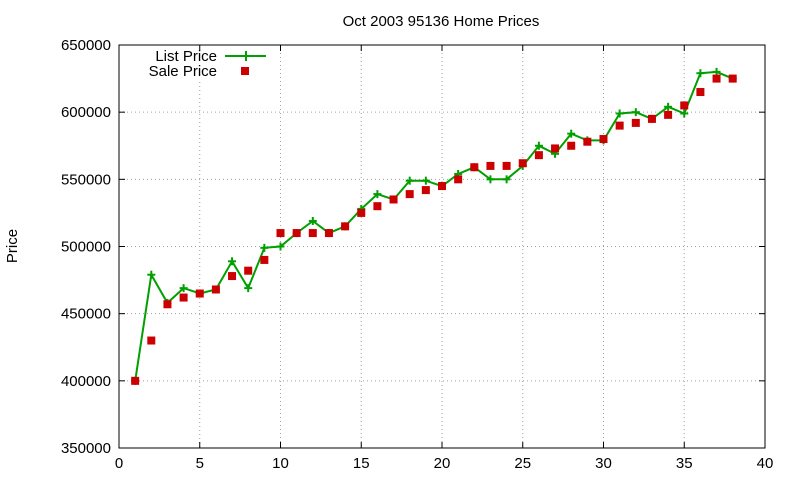  What do you see at coordinates (441, 21) in the screenshot?
I see `chart-title: Oct 2003 95136 Home Prices` at bounding box center [441, 21].